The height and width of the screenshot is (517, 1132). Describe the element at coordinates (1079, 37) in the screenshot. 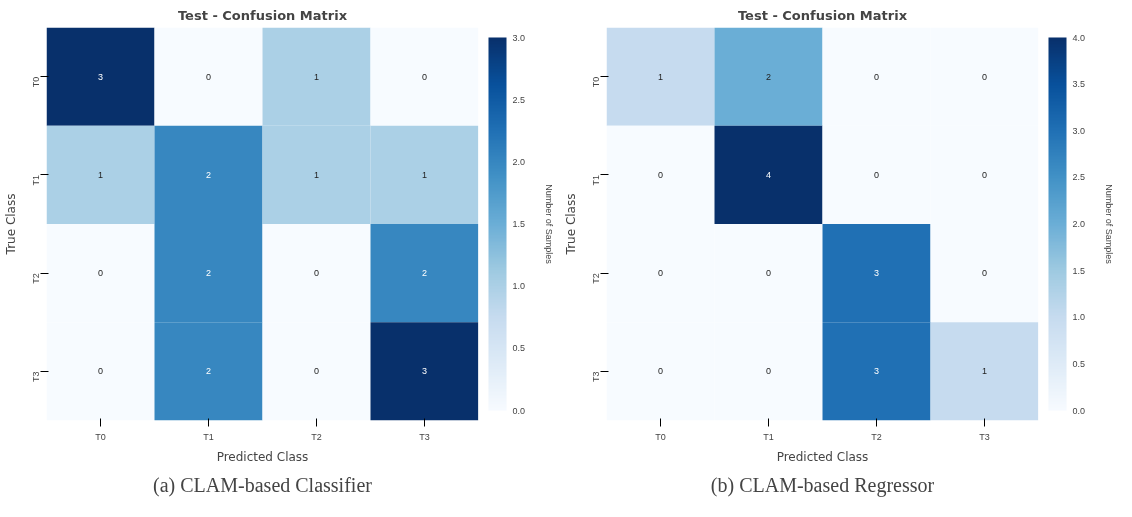

I see `color-bar-label: 4.0` at that location.